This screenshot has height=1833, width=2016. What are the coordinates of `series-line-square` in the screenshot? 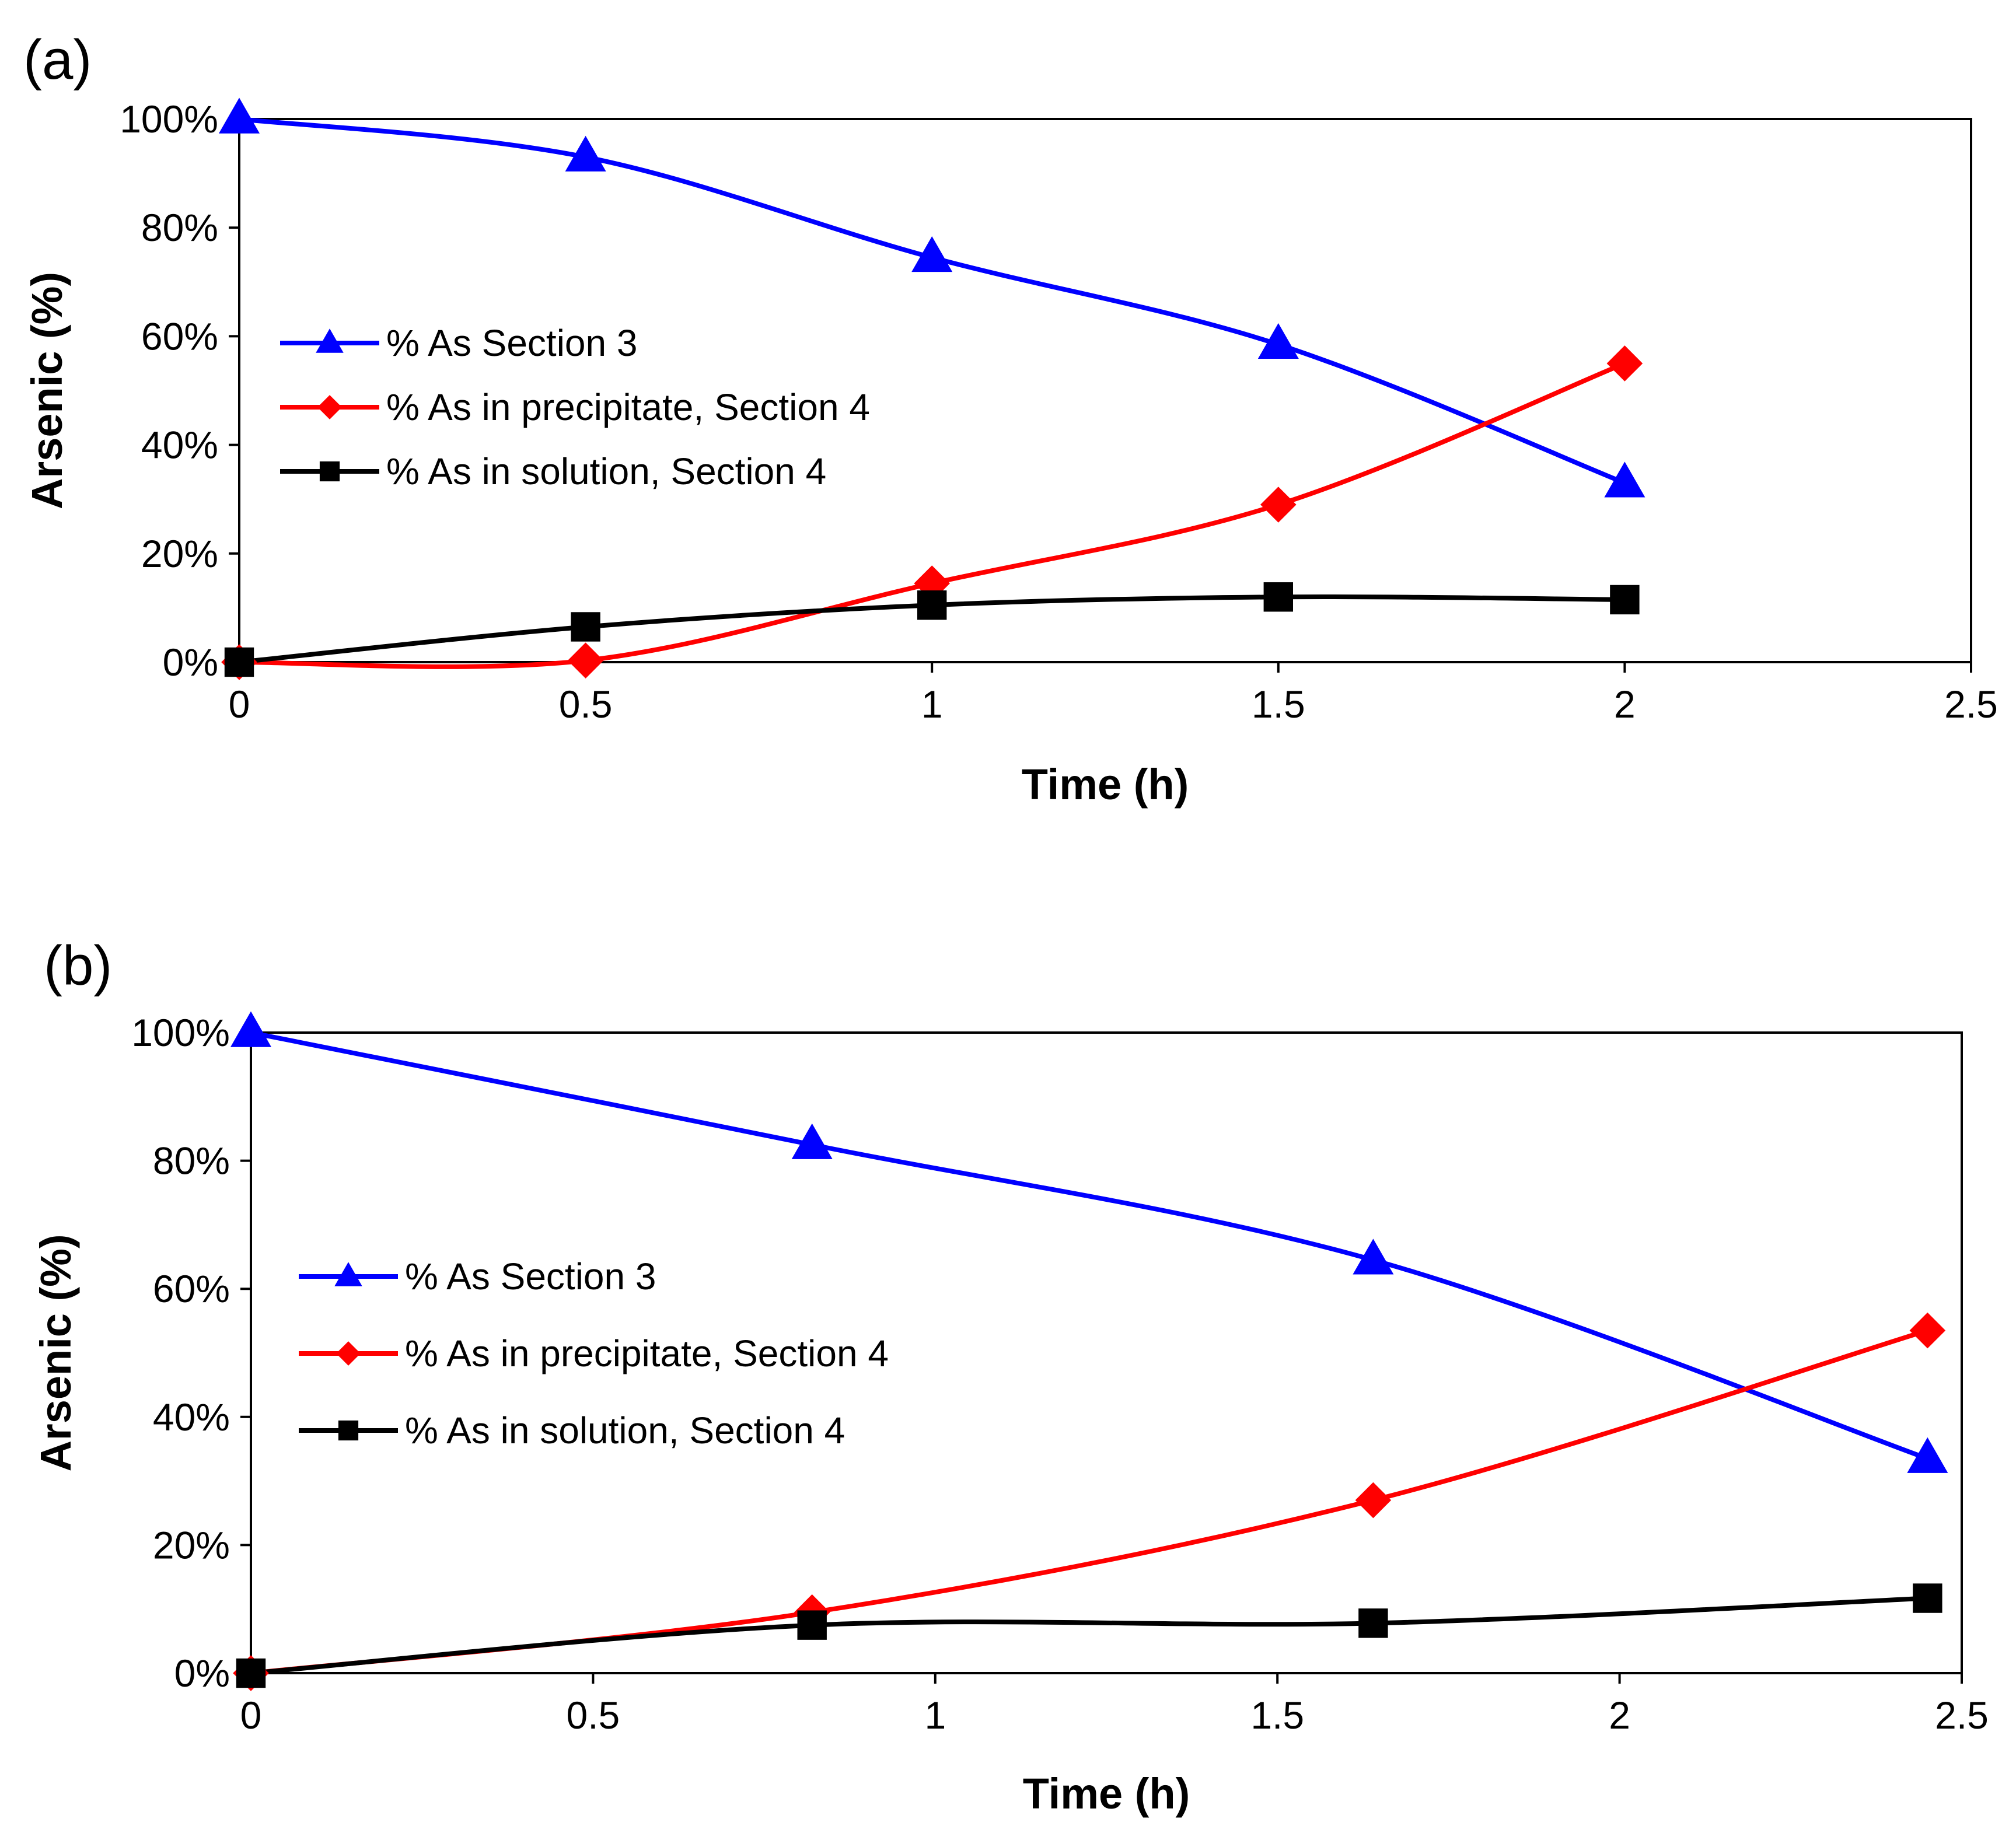 It's located at (1089, 1635).